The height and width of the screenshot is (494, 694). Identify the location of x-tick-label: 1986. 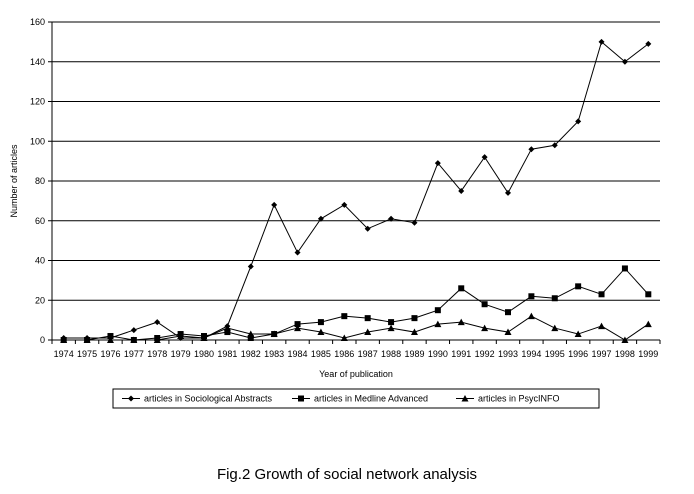
(344, 354).